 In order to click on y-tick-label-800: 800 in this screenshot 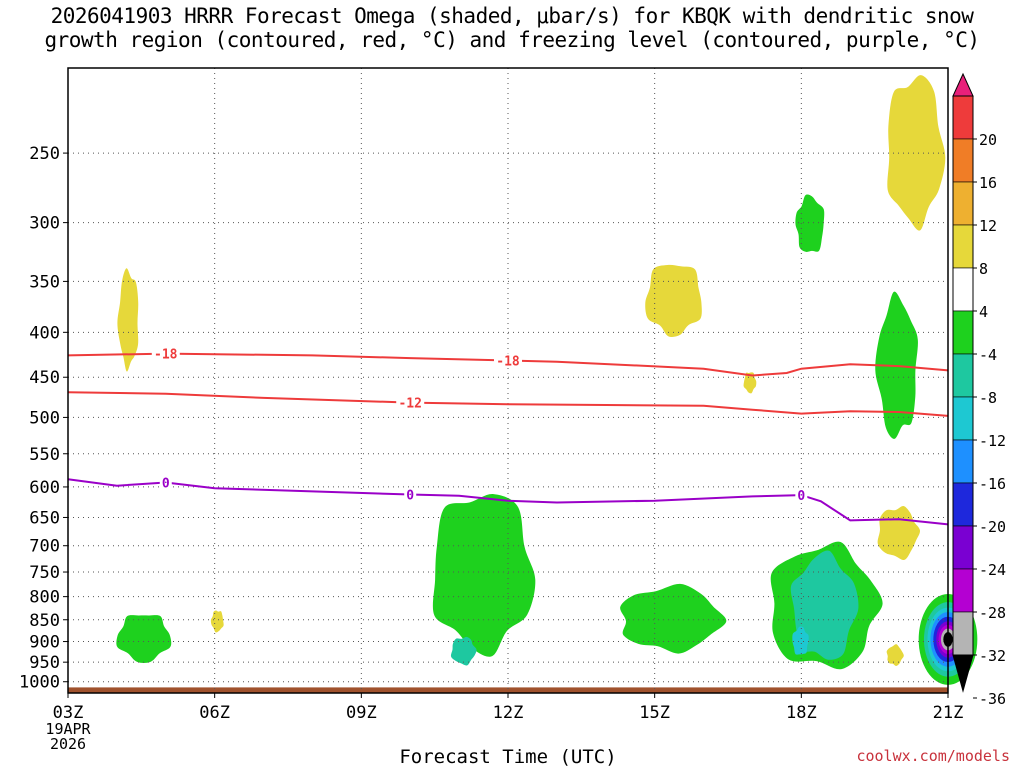, I will do `click(44, 598)`.